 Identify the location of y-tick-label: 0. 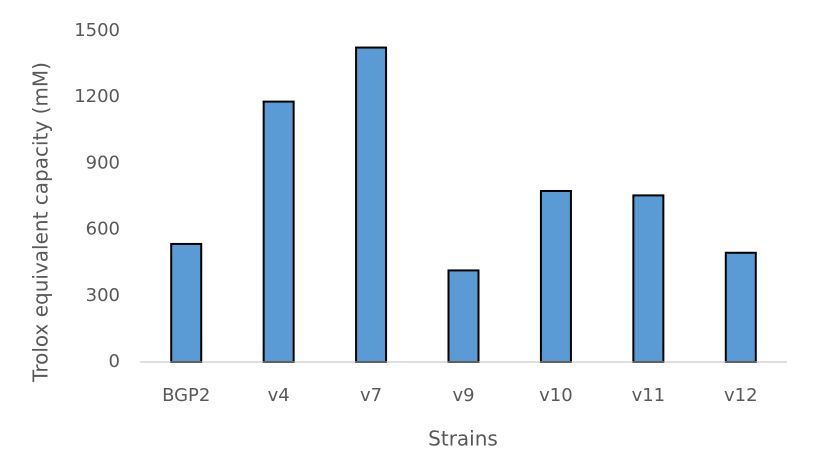
(114, 361).